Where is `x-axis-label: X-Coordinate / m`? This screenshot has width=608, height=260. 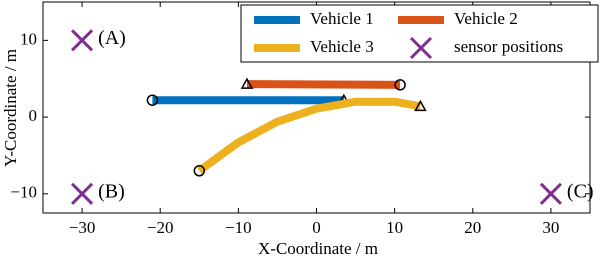 x-axis-label: X-Coordinate / m is located at coordinates (318, 248).